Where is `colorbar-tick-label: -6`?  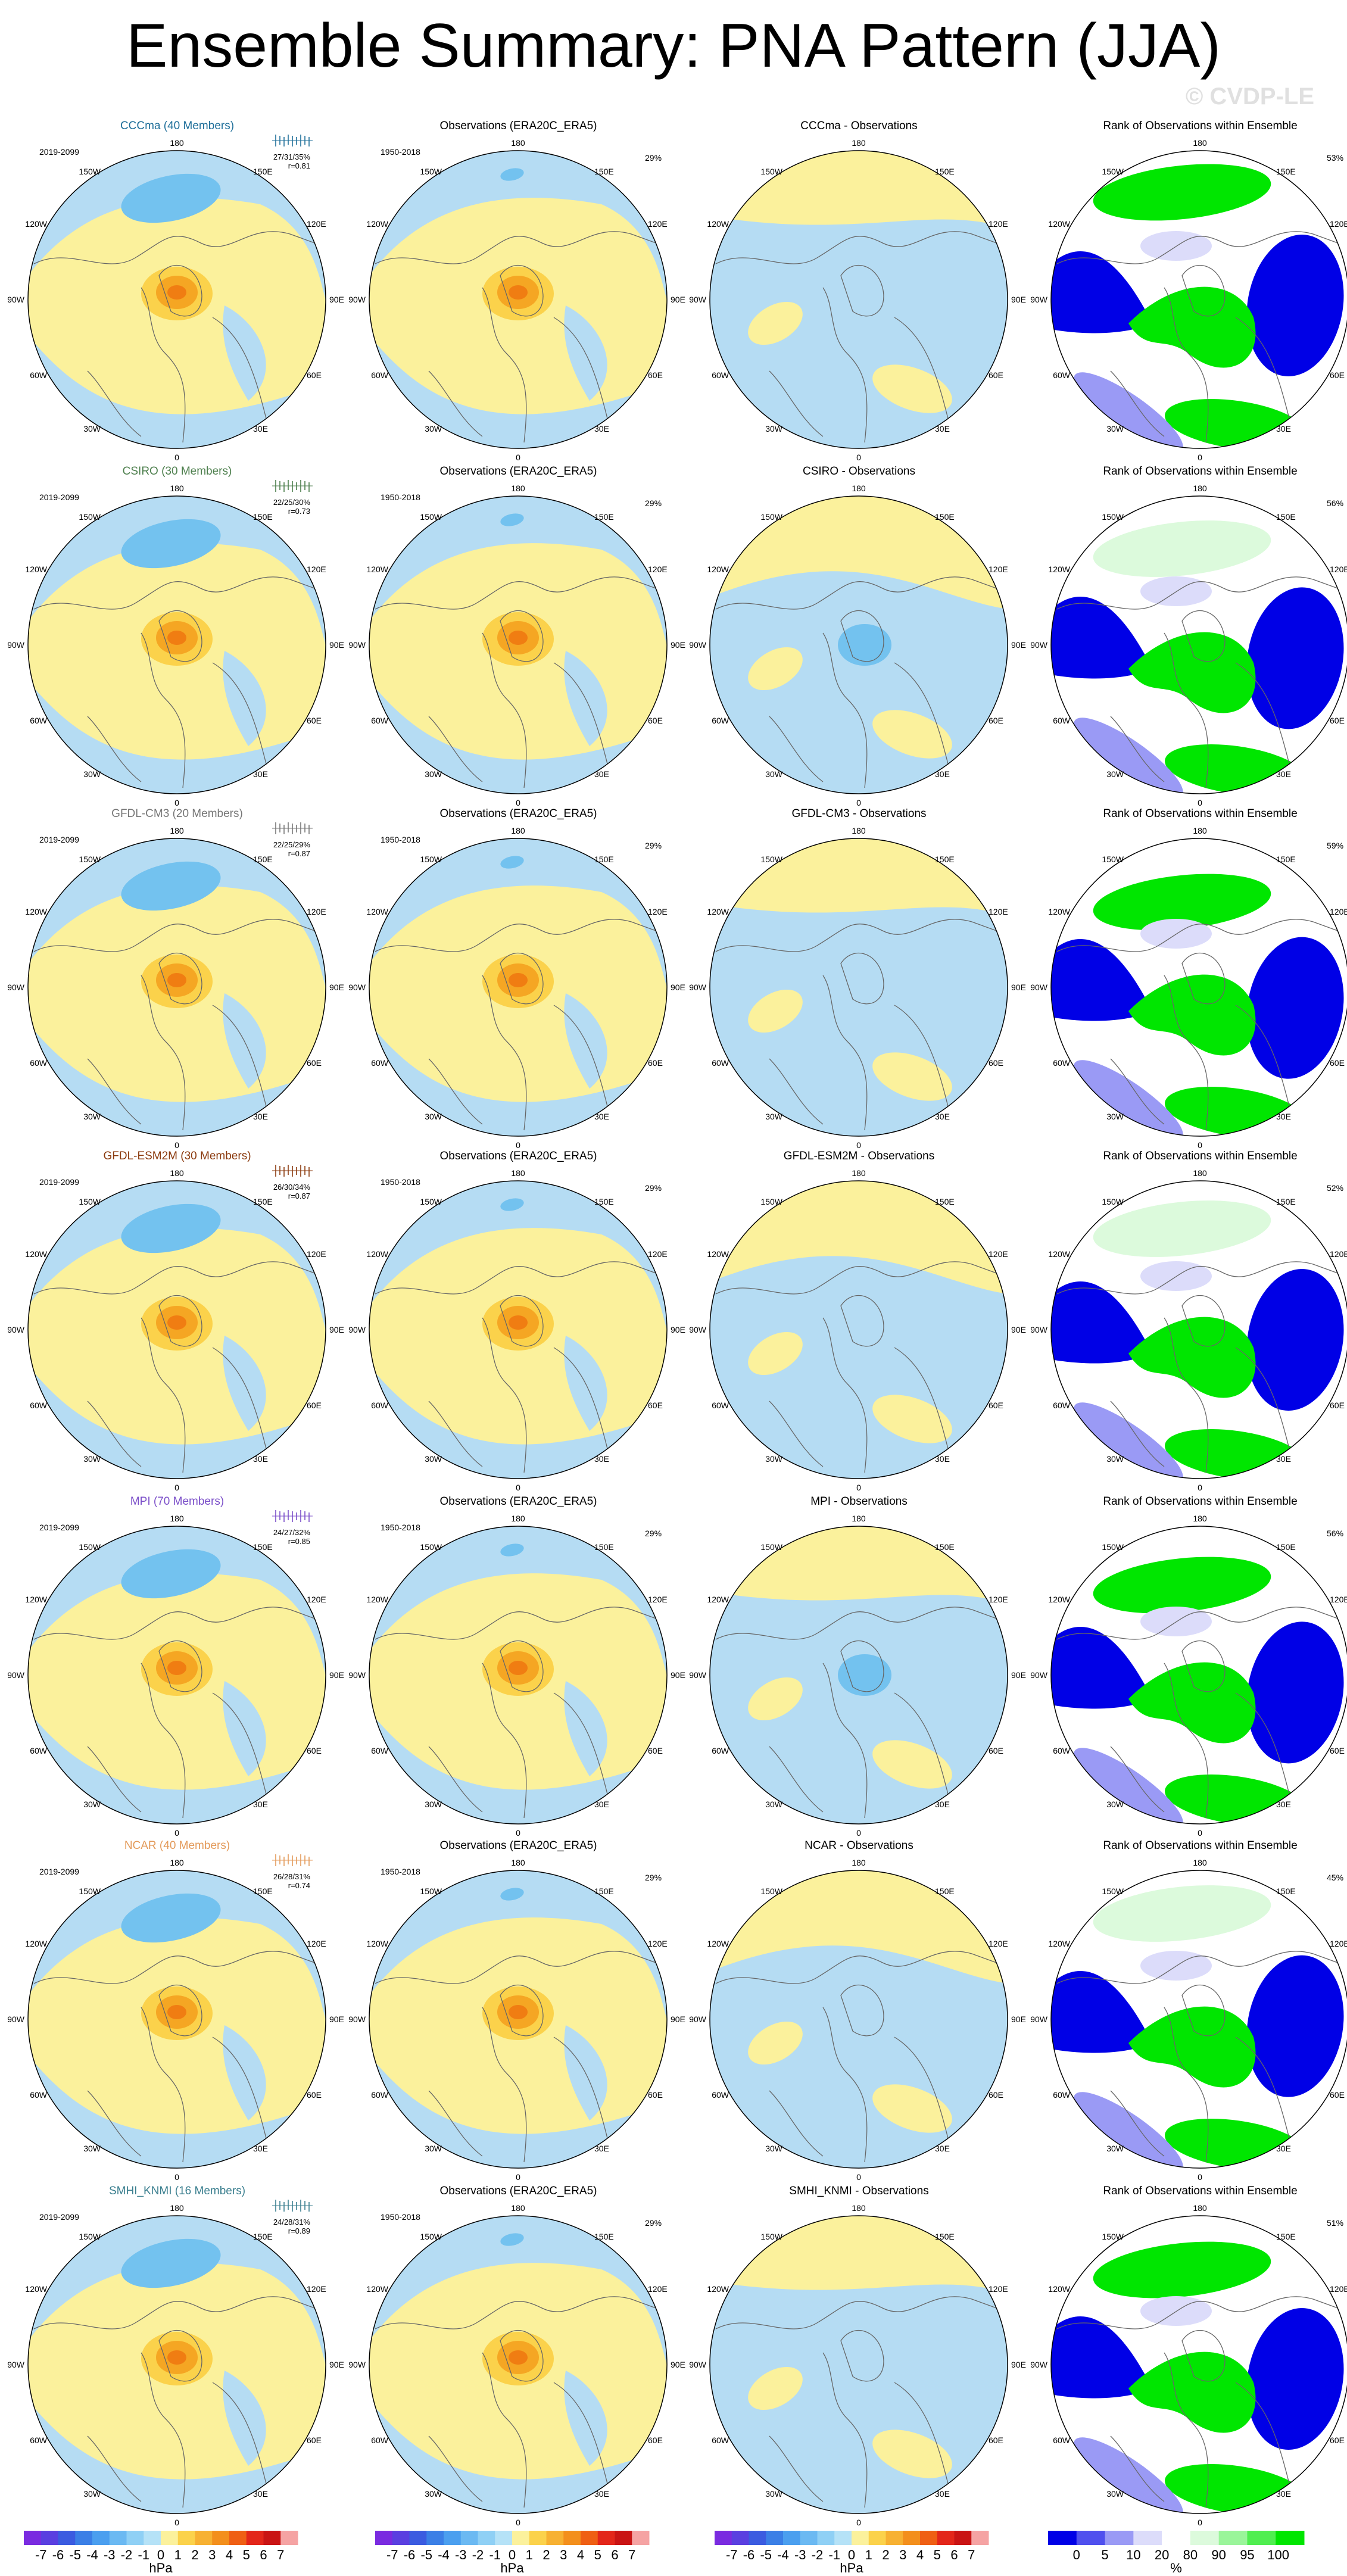
colorbar-tick-label: -6 is located at coordinates (58, 2554).